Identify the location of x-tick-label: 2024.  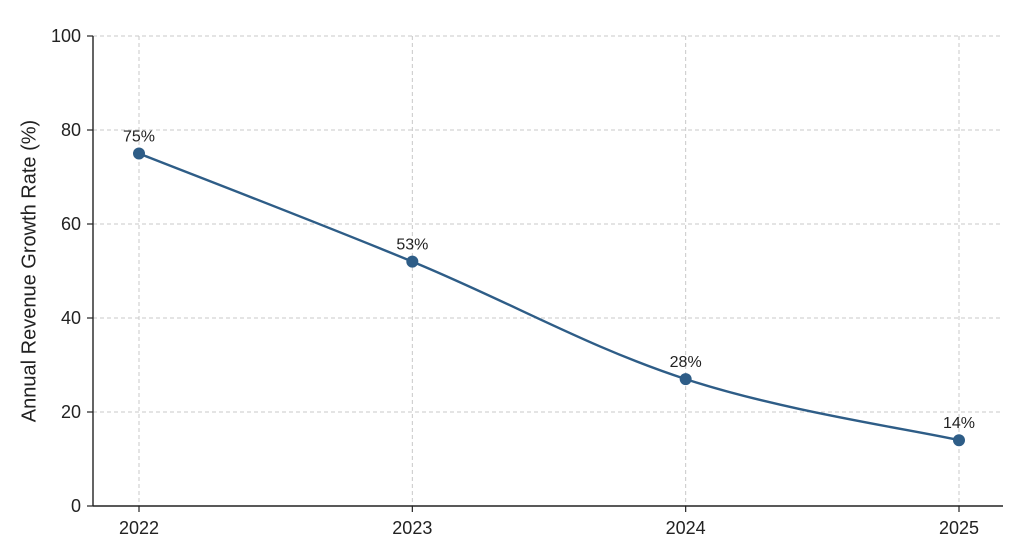
(686, 528).